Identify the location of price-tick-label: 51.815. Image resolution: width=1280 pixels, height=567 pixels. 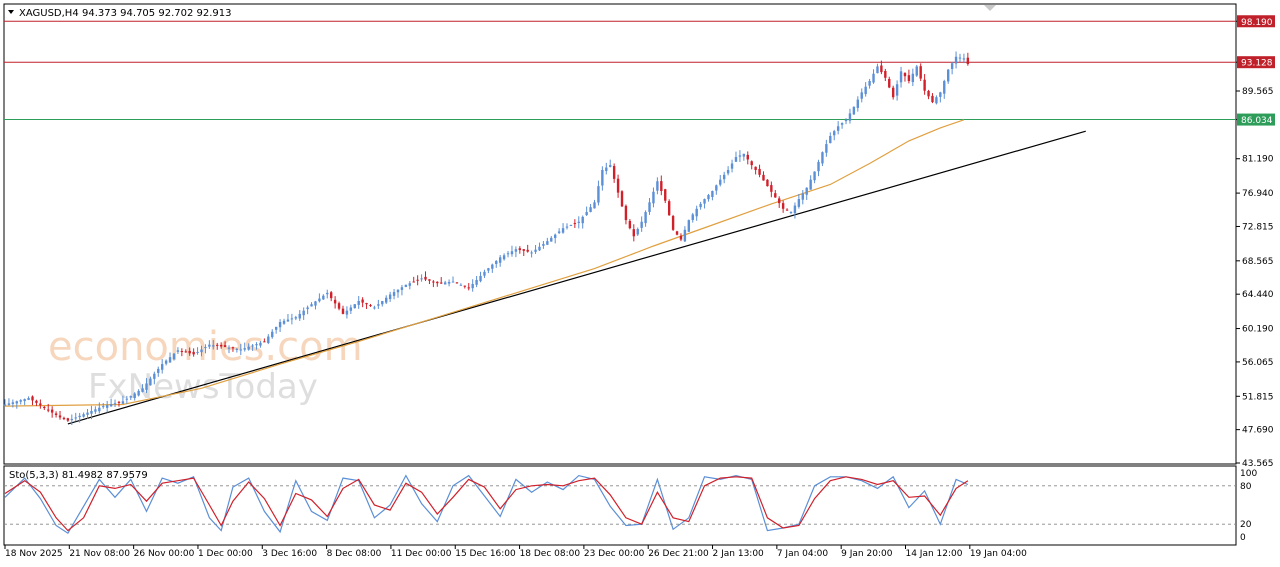
(1258, 397).